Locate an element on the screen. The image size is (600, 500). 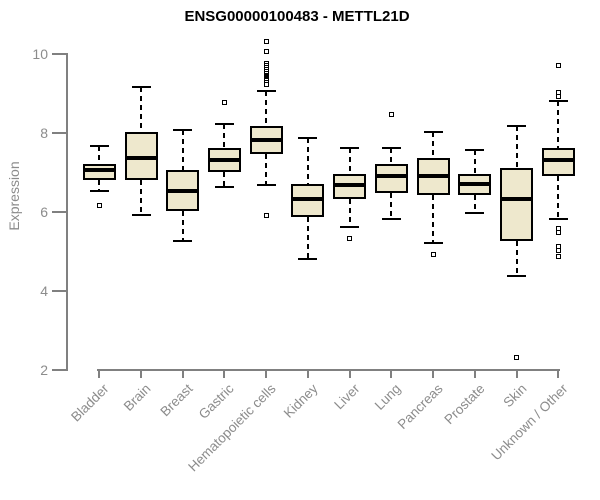
y-axis-tick-label: 8 is located at coordinates (44, 133).